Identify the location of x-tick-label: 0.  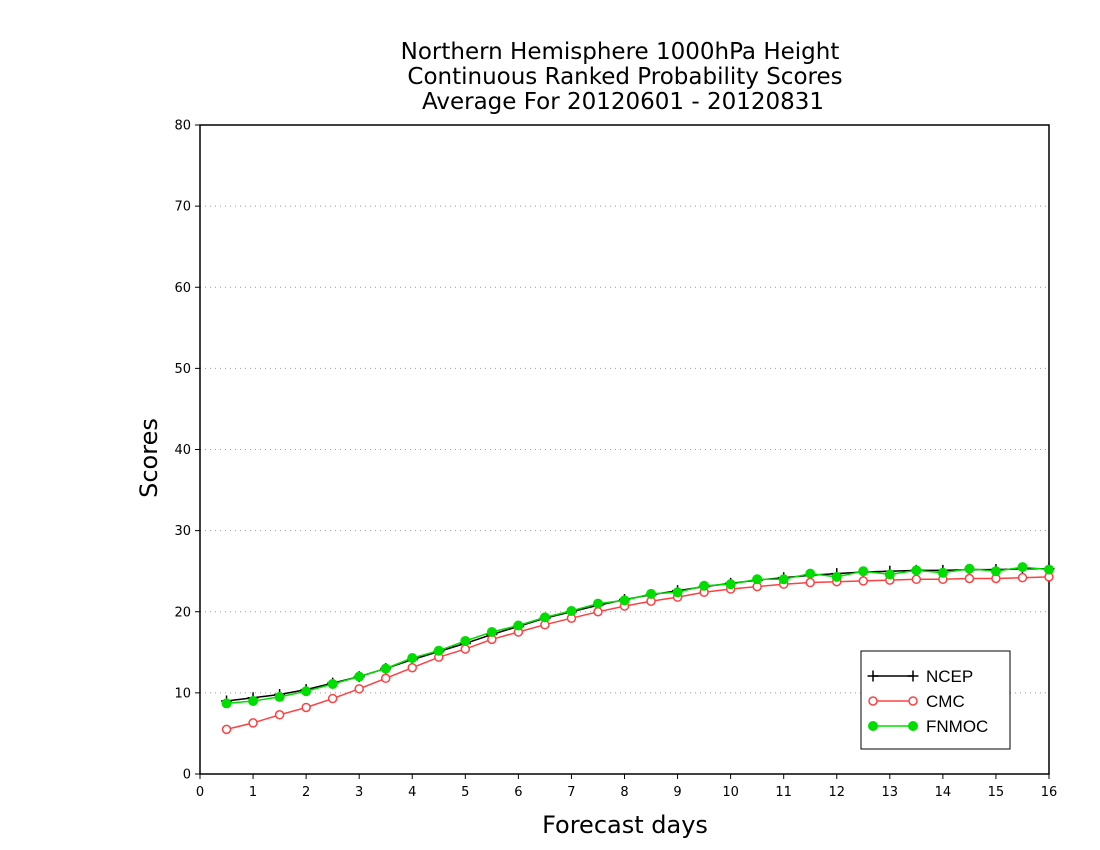
(200, 792).